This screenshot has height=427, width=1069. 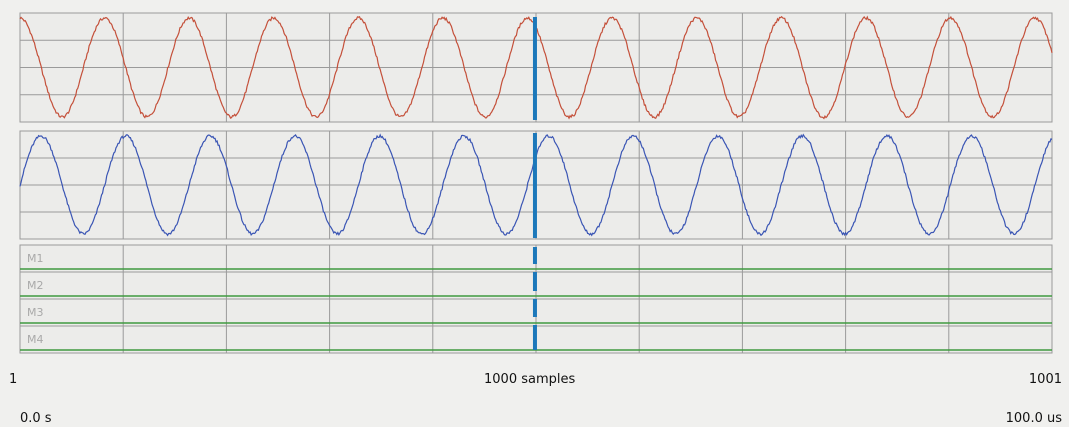 What do you see at coordinates (35, 312) in the screenshot?
I see `digital-channel-label: M3` at bounding box center [35, 312].